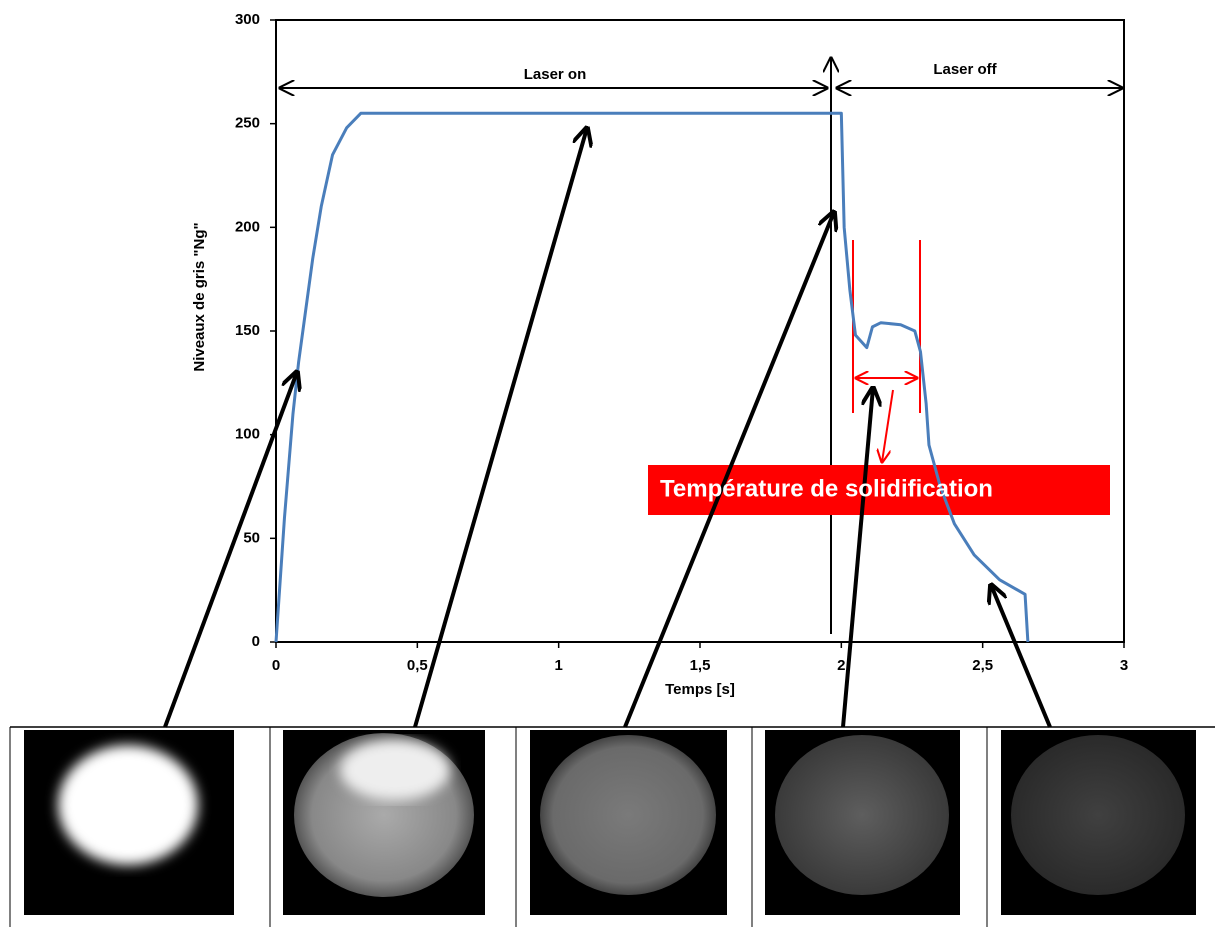  What do you see at coordinates (886, 351) in the screenshot?
I see `solidification-marker` at bounding box center [886, 351].